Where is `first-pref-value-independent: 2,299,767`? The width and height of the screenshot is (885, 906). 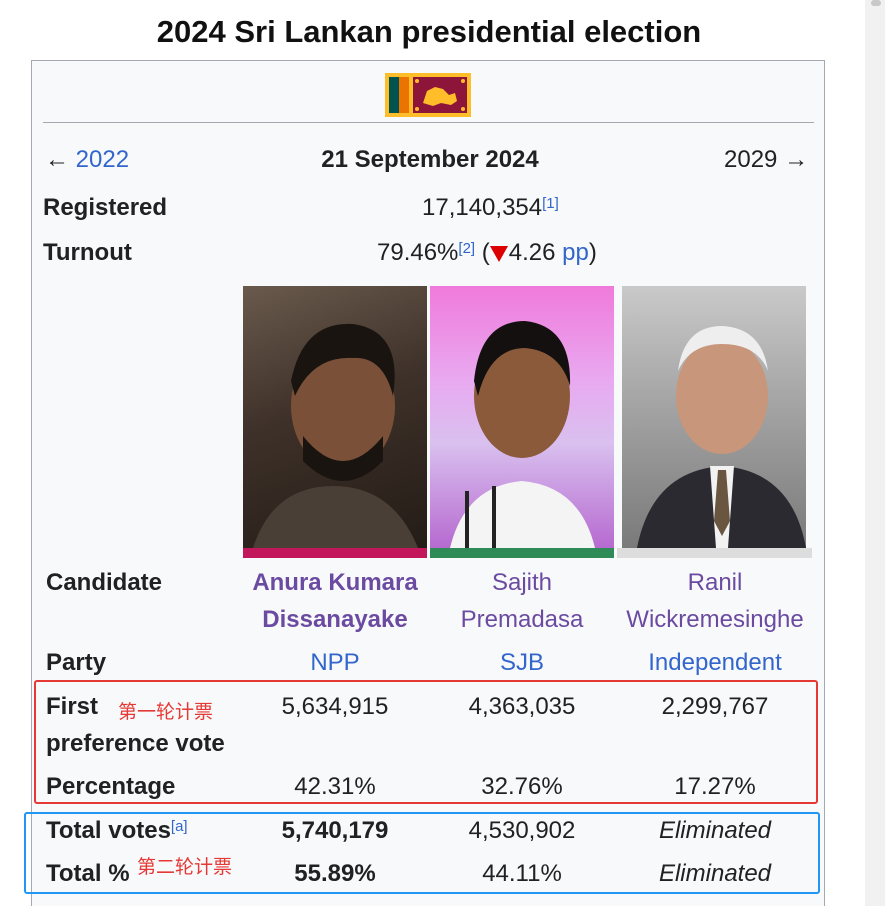 first-pref-value-independent: 2,299,767 is located at coordinates (715, 706).